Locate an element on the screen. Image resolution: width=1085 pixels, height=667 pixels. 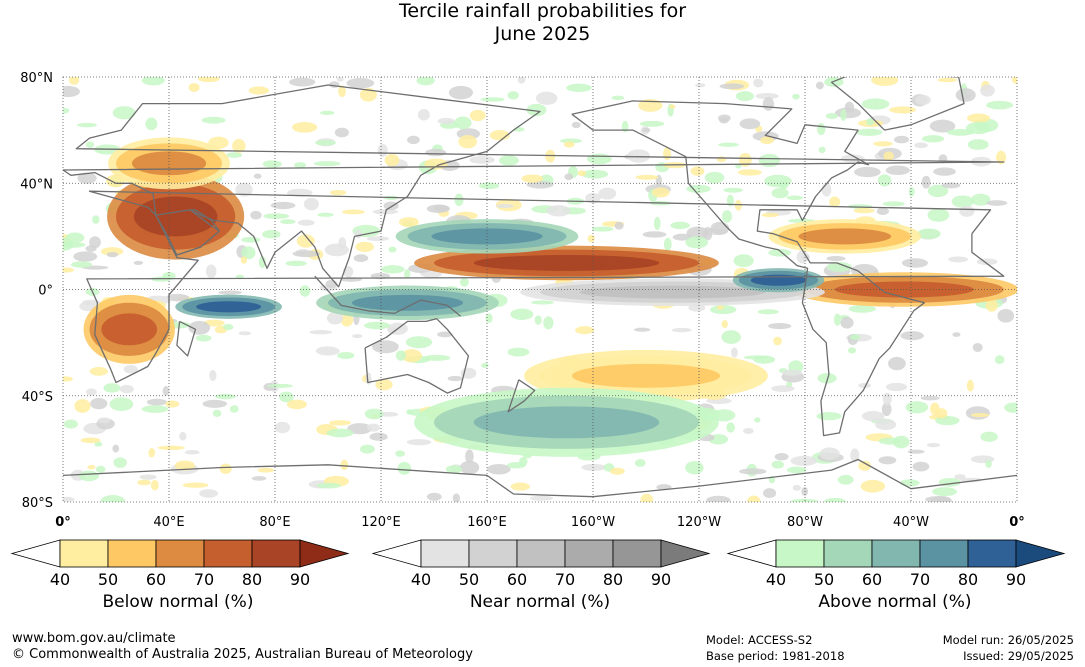
colorbar-tick-label: 50 is located at coordinates (824, 579).